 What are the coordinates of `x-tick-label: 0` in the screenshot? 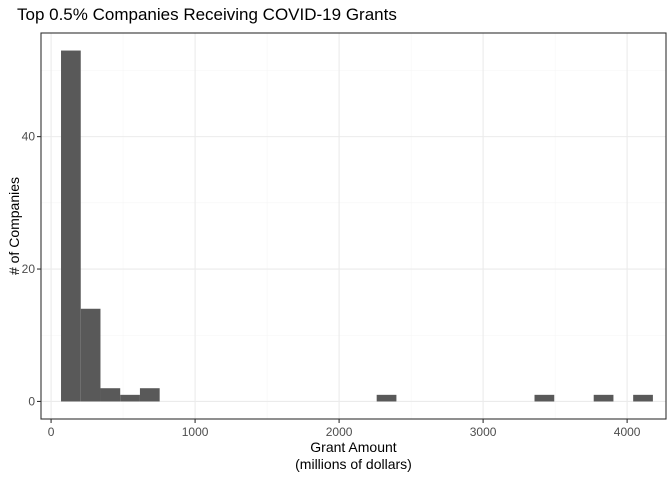 It's located at (51, 432).